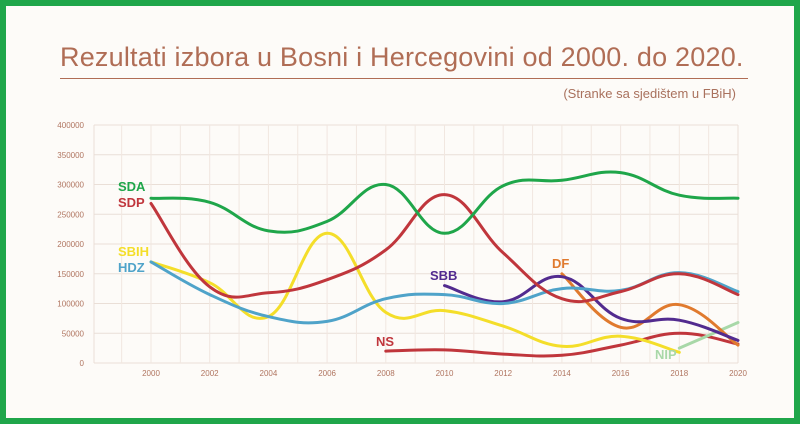  I want to click on series-line-ns, so click(562, 344).